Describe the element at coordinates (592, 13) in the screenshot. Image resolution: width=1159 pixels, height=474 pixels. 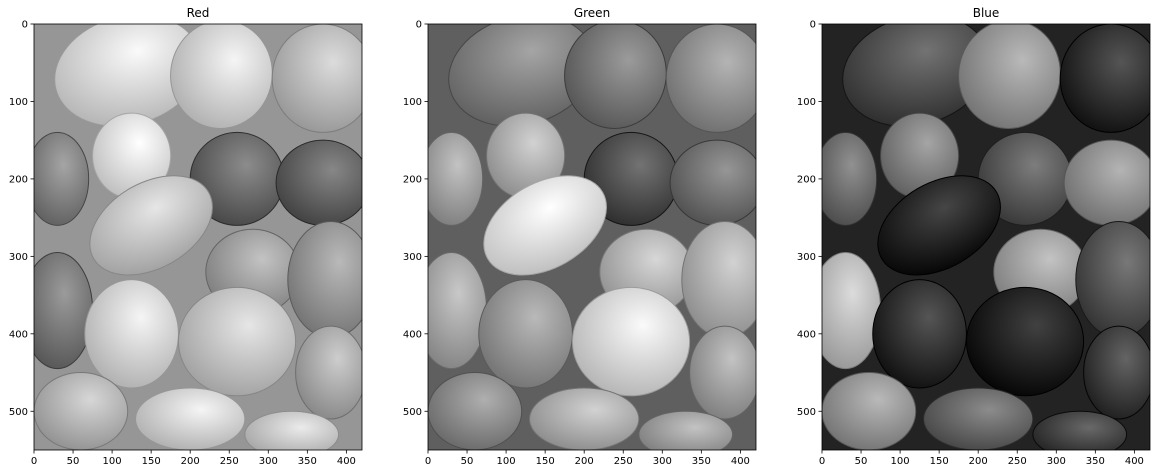
I see `subplot-title: Green` at that location.